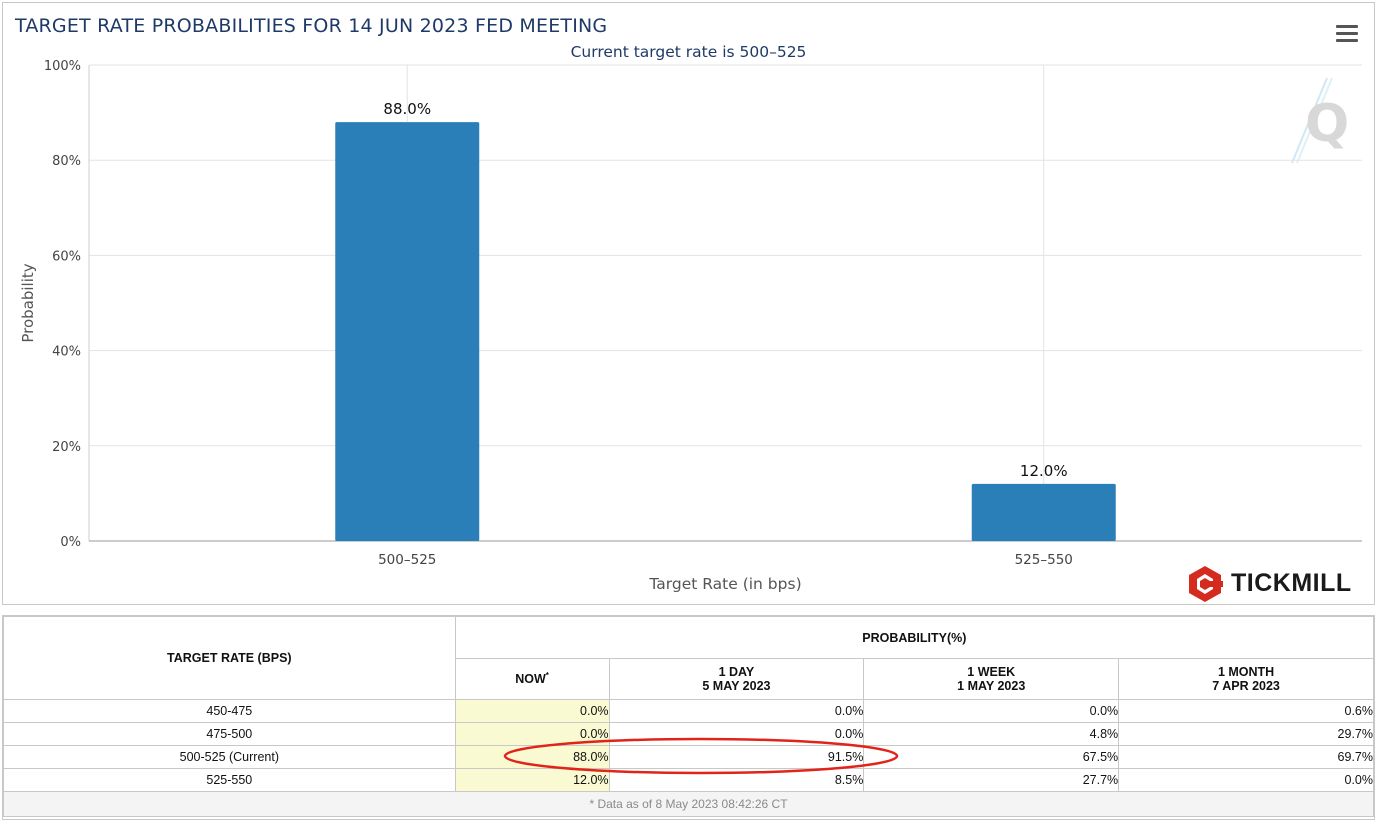 This screenshot has width=1379, height=822. I want to click on tickmill-logo: TICKMILL, so click(1279, 585).